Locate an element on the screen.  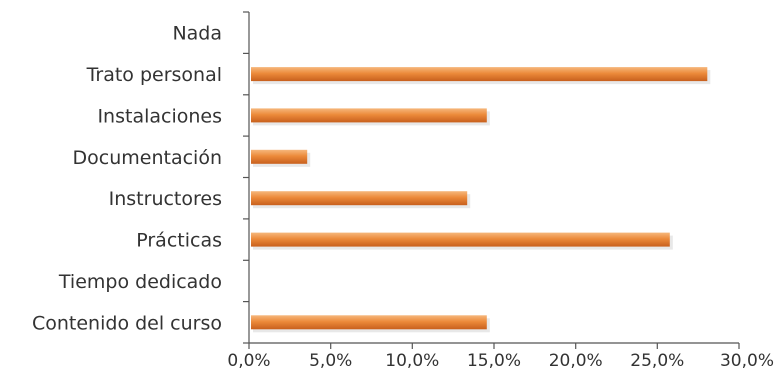
category-label: Instalaciones is located at coordinates (159, 116).